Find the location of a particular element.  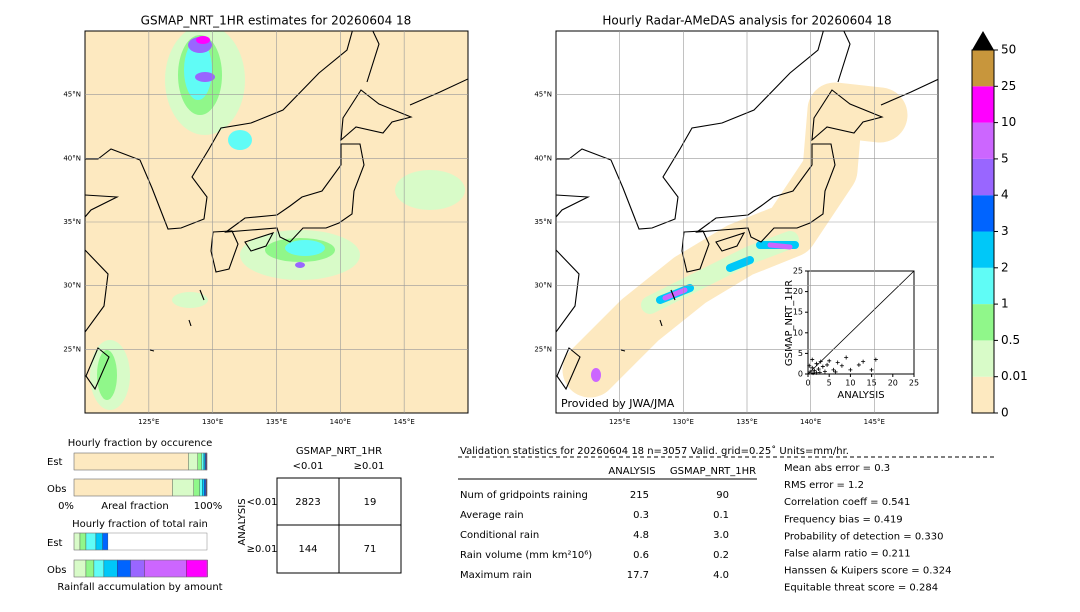

stat-value: 0.1 is located at coordinates (721, 515).